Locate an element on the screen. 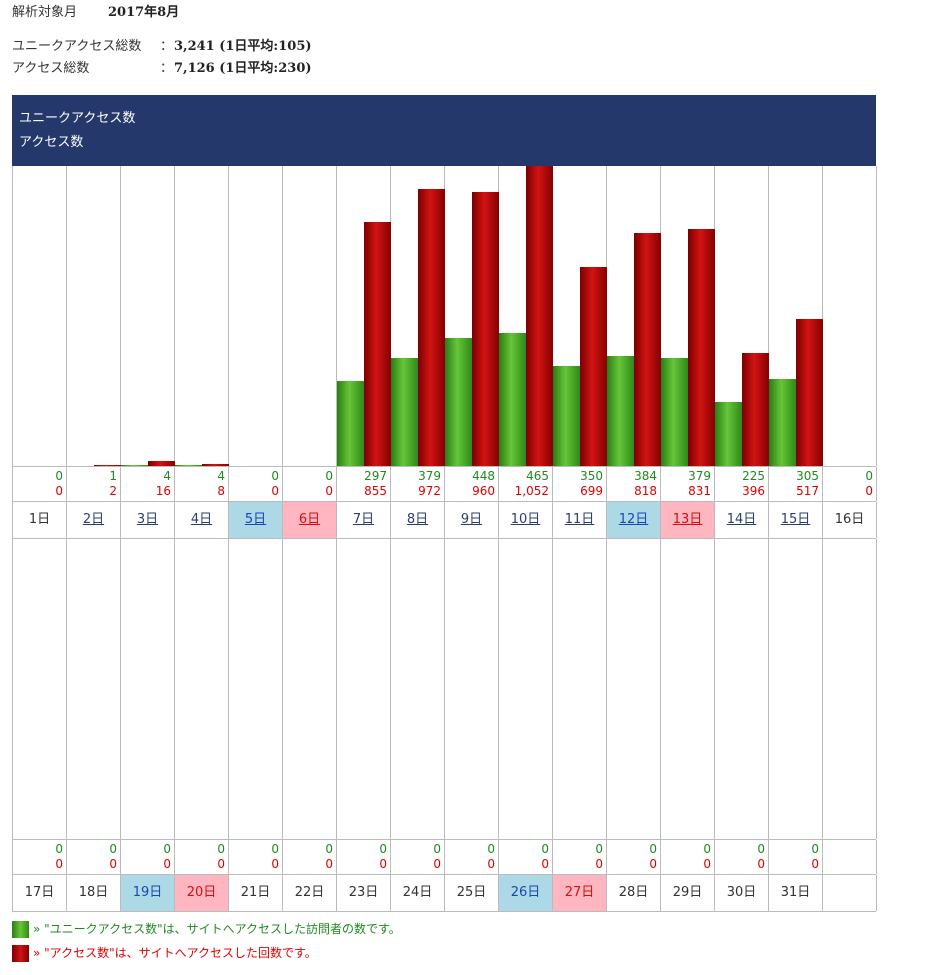 The width and height of the screenshot is (949, 975). day-cell-23日: 23日 is located at coordinates (363, 893).